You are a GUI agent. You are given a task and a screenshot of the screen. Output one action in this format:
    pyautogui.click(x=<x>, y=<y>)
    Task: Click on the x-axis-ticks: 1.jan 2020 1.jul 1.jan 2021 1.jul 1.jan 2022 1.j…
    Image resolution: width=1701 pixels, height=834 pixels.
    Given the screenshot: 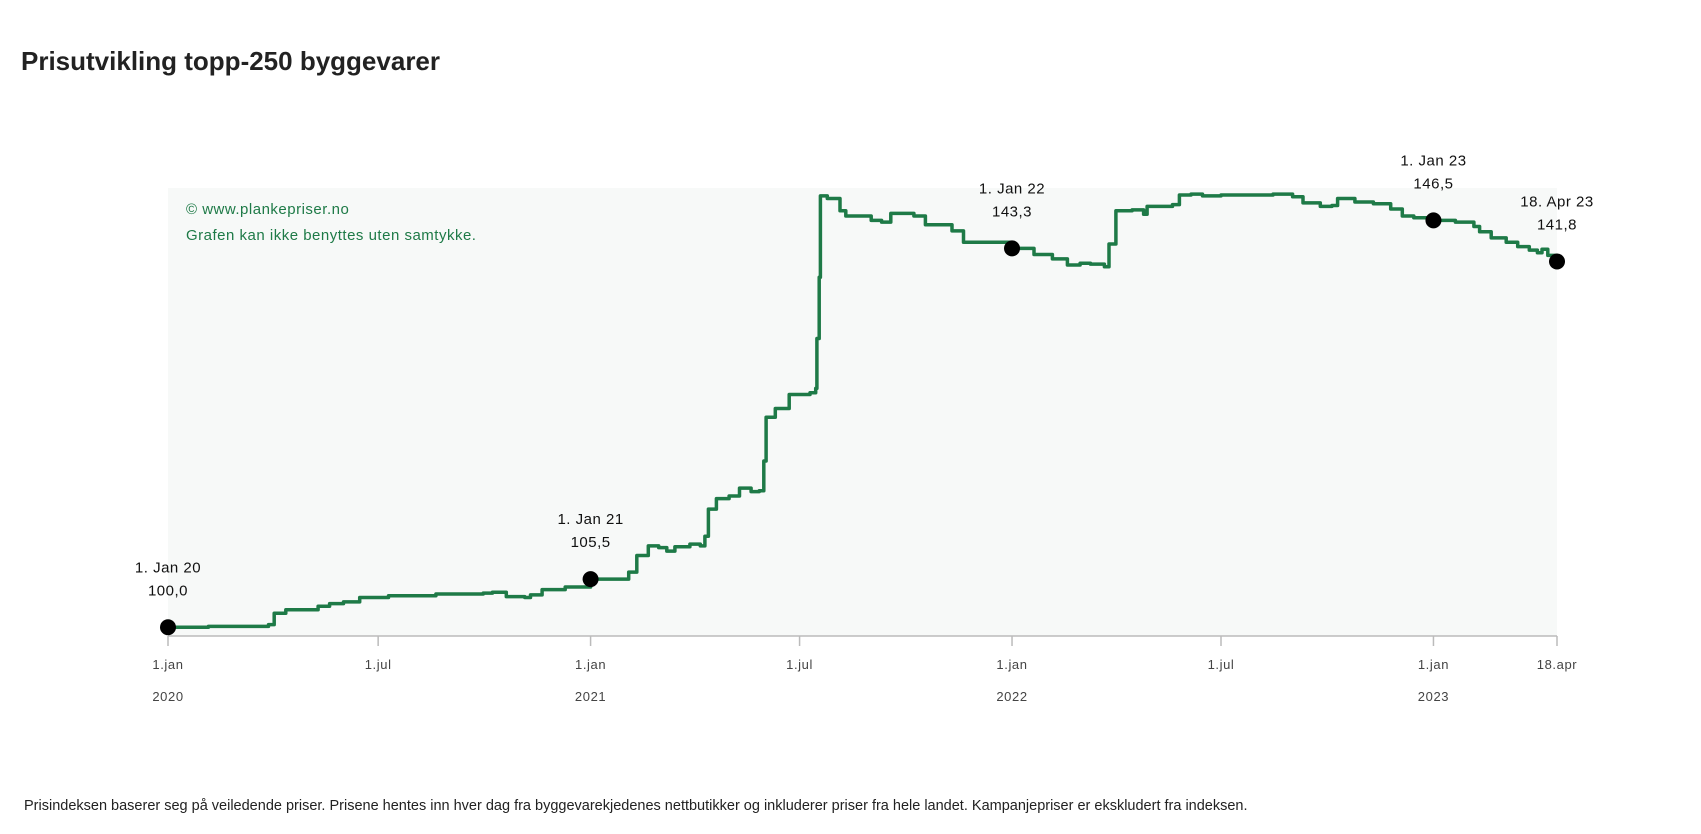 What is the action you would take?
    pyautogui.click(x=864, y=670)
    